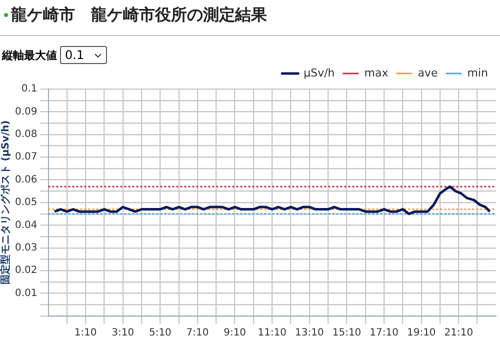 The height and width of the screenshot is (344, 500). I want to click on x-tick-label: 1:10, so click(85, 333).